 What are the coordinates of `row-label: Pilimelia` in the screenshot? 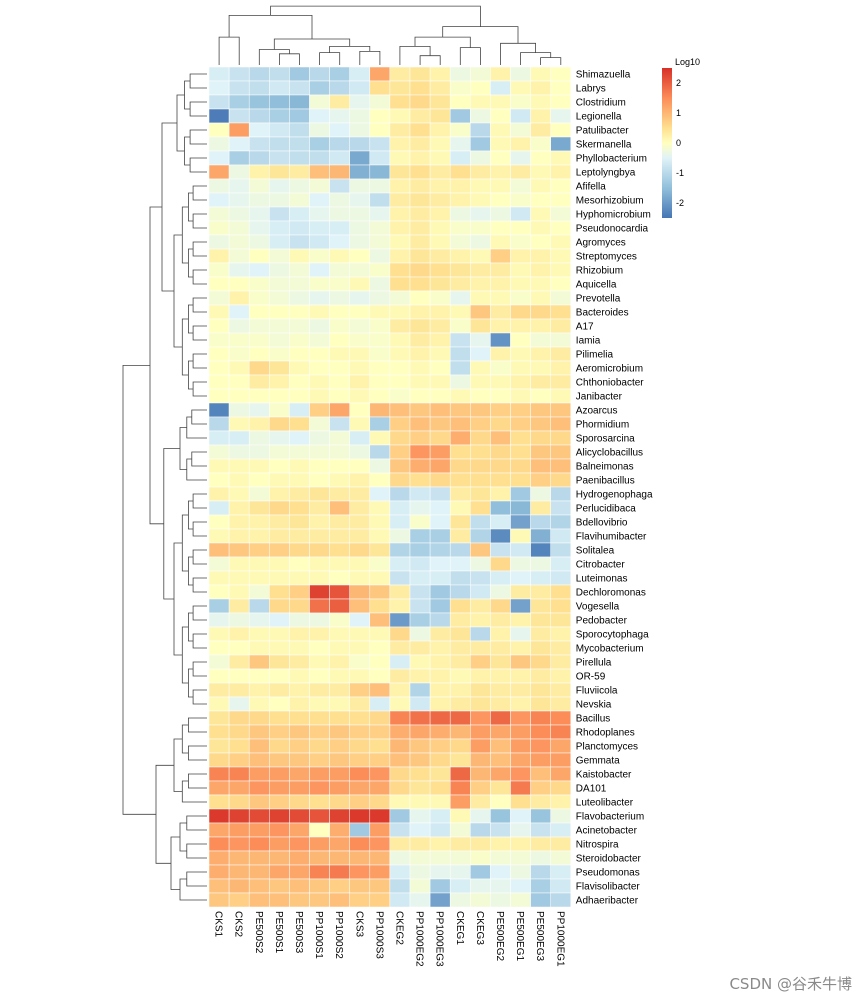 It's located at (595, 355).